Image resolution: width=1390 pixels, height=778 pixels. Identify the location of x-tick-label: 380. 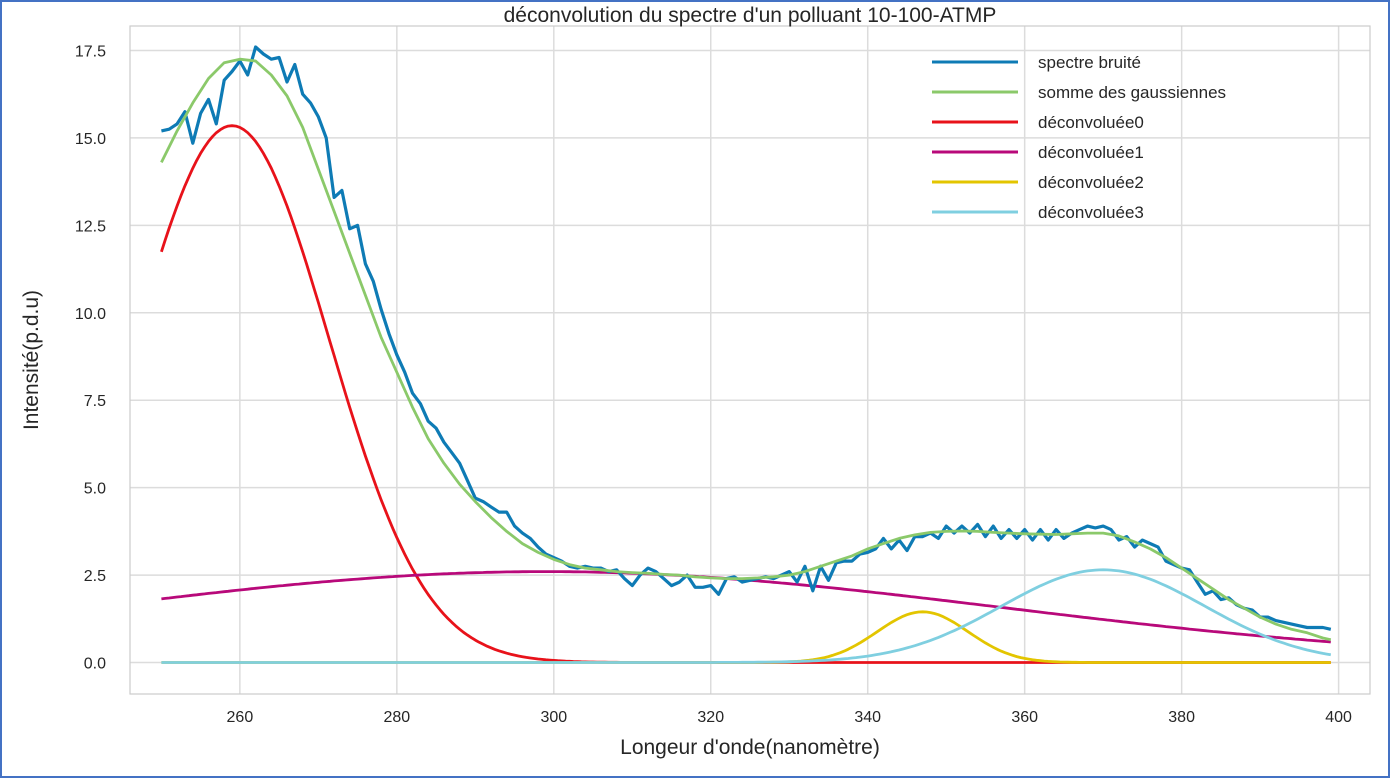
(1181, 717).